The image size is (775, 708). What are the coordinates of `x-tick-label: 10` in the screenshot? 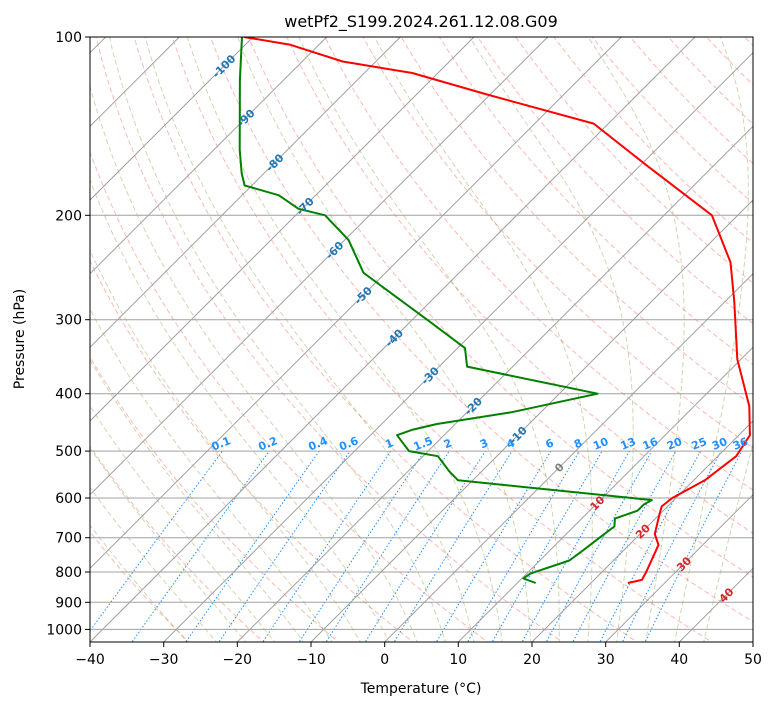 It's located at (458, 660).